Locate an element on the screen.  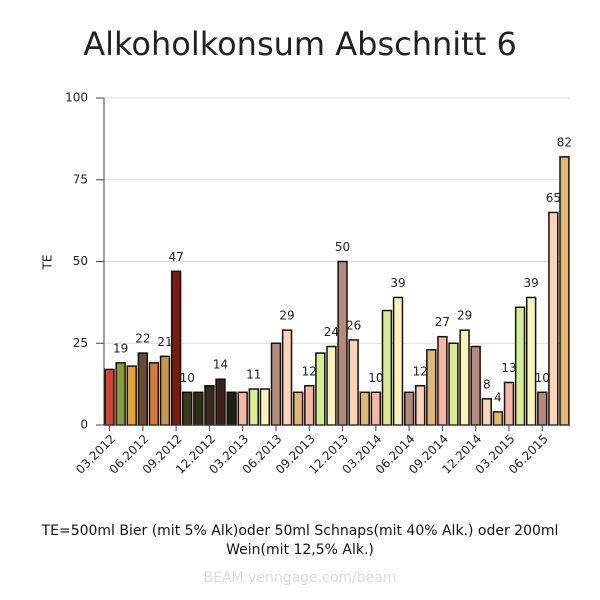
value-label: 82 is located at coordinates (564, 142).